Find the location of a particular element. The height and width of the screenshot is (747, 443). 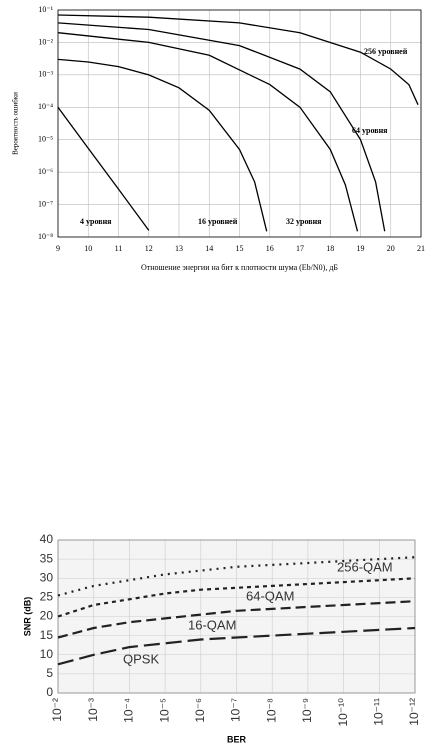

series-label: 32 уровня is located at coordinates (304, 221).